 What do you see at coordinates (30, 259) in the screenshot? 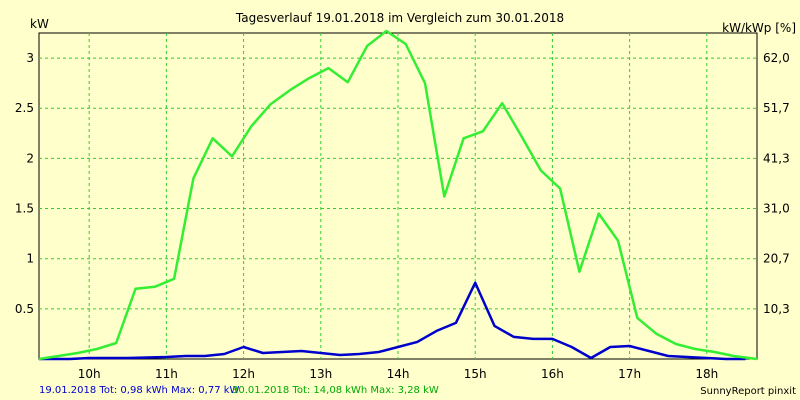
I see `y-tick-label: 1` at bounding box center [30, 259].